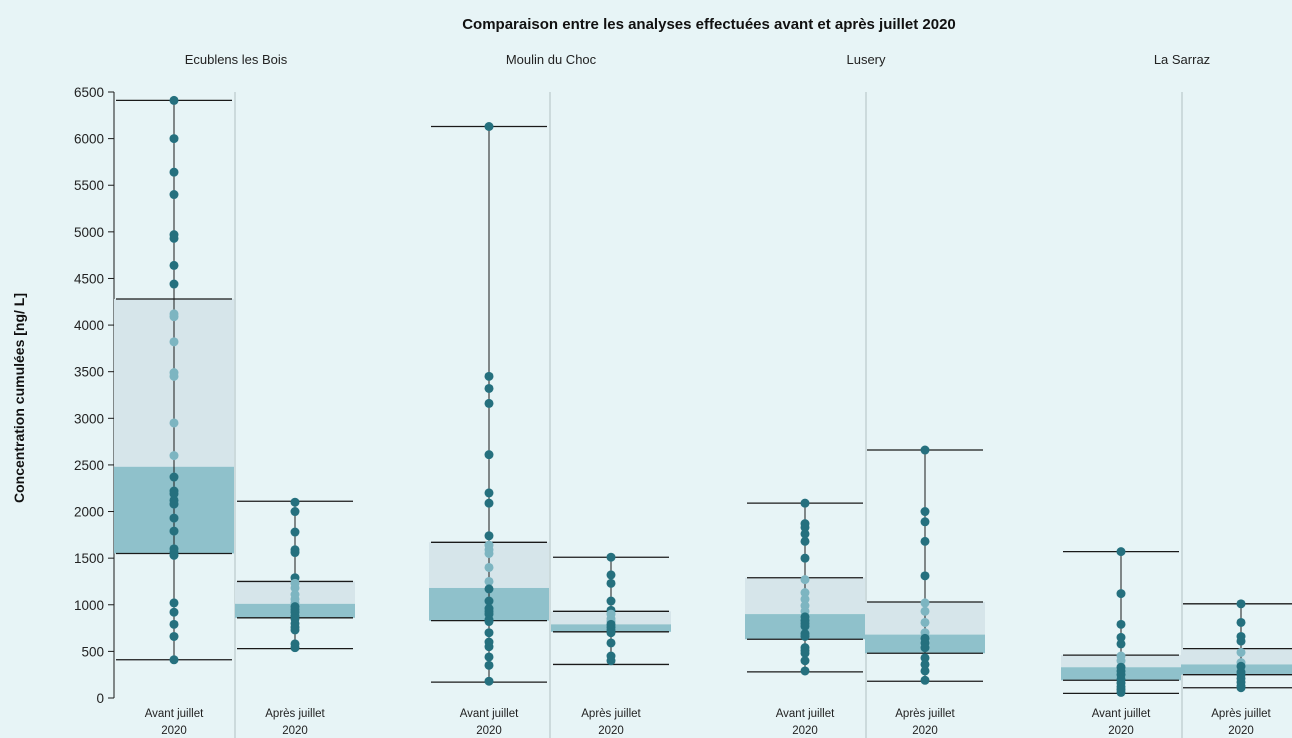 This screenshot has height=738, width=1292. What do you see at coordinates (92, 651) in the screenshot?
I see `y-tick-label: 500` at bounding box center [92, 651].